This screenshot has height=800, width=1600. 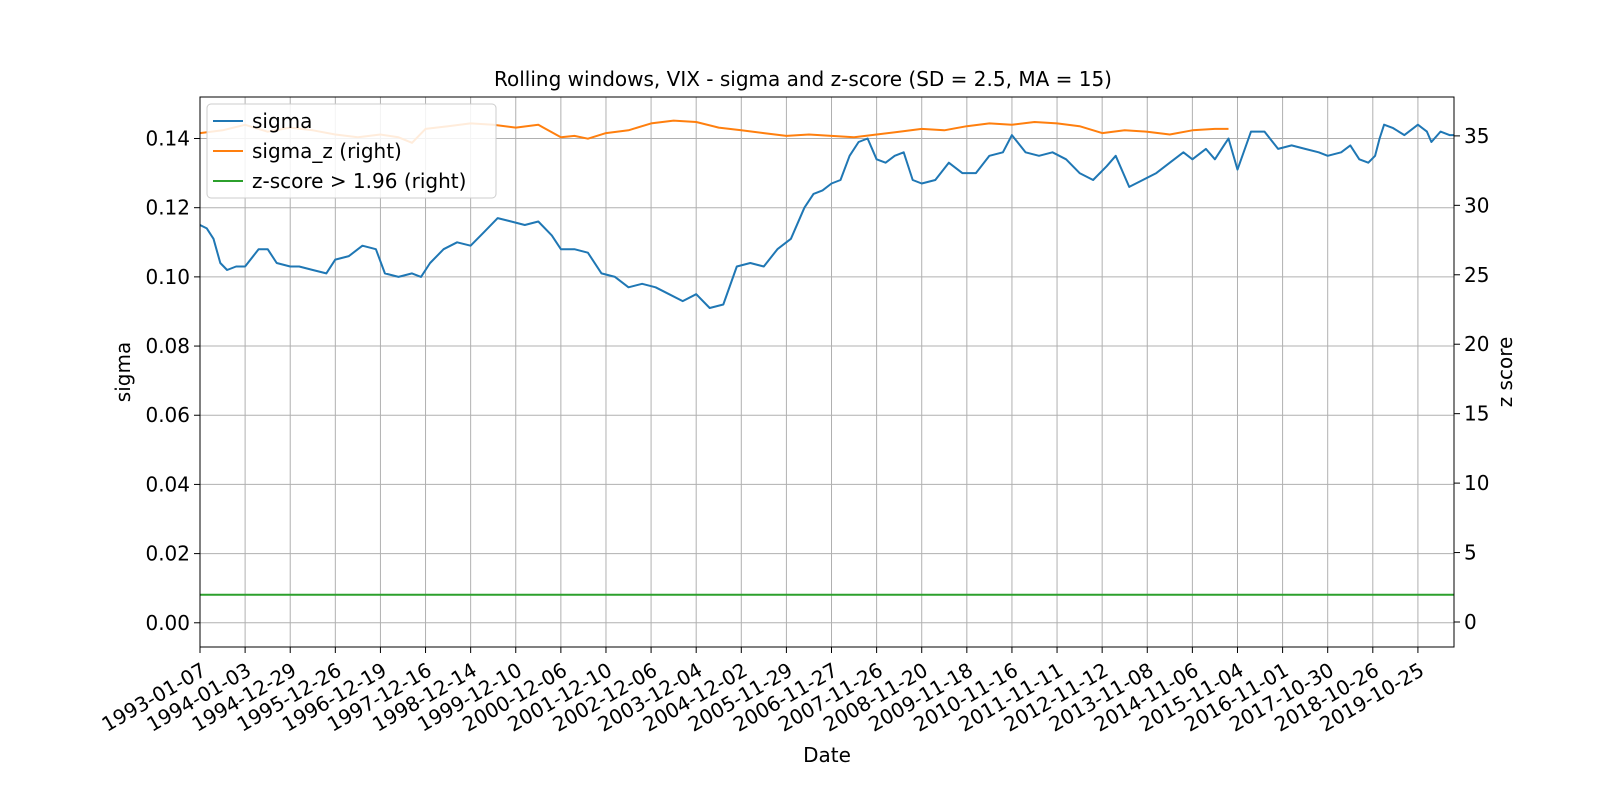 I want to click on y-tick-label-left: 0.08, so click(x=167, y=346).